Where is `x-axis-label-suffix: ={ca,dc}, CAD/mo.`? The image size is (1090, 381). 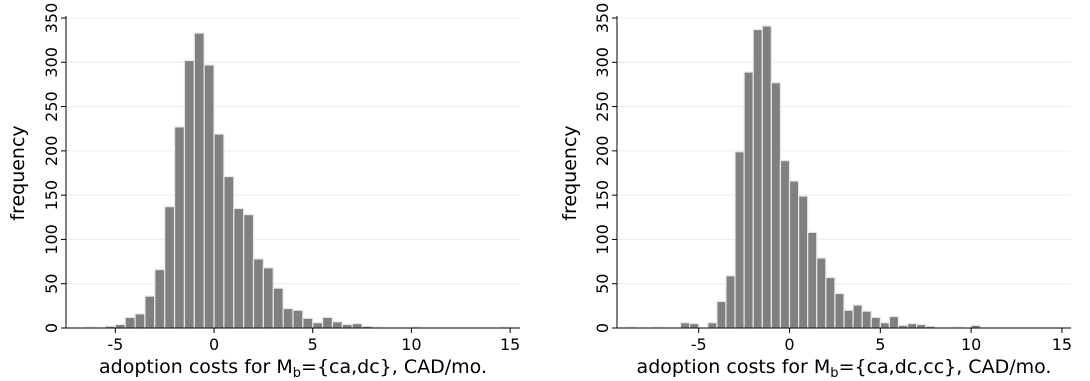
x-axis-label-suffix: ={ca,dc}, CAD/mo. is located at coordinates (394, 367).